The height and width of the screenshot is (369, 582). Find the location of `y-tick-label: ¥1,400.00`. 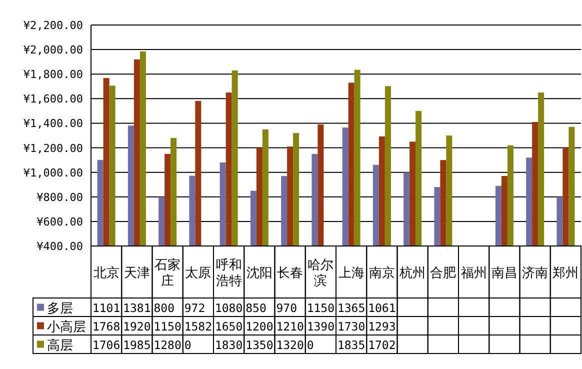

y-tick-label: ¥1,400.00 is located at coordinates (53, 123).